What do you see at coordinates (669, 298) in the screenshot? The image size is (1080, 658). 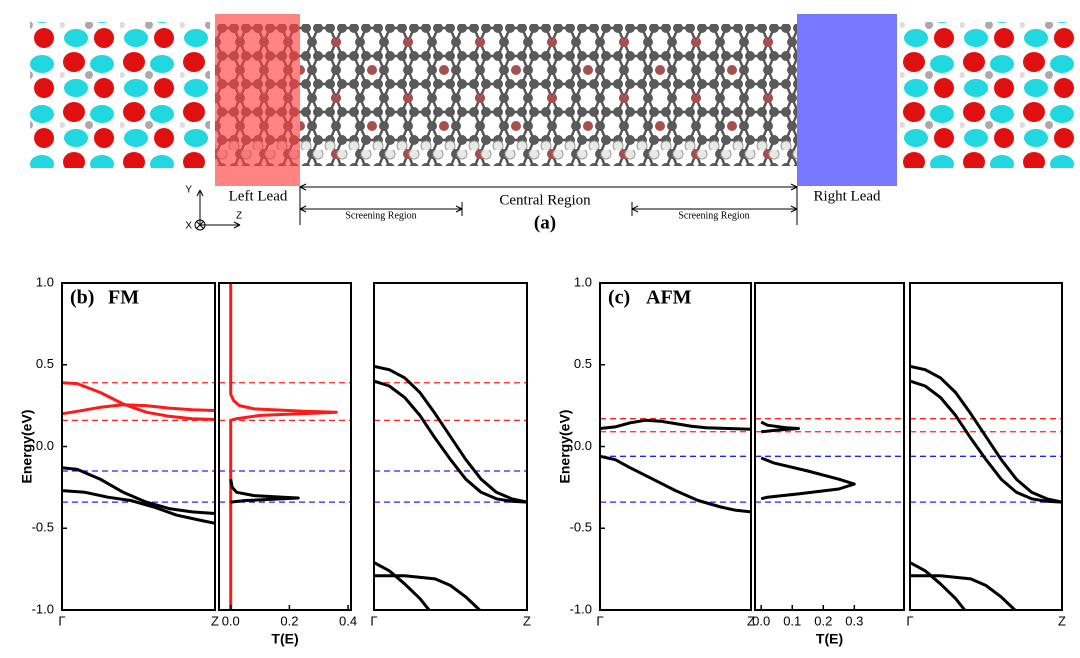 I see `panel-title: AFM` at bounding box center [669, 298].